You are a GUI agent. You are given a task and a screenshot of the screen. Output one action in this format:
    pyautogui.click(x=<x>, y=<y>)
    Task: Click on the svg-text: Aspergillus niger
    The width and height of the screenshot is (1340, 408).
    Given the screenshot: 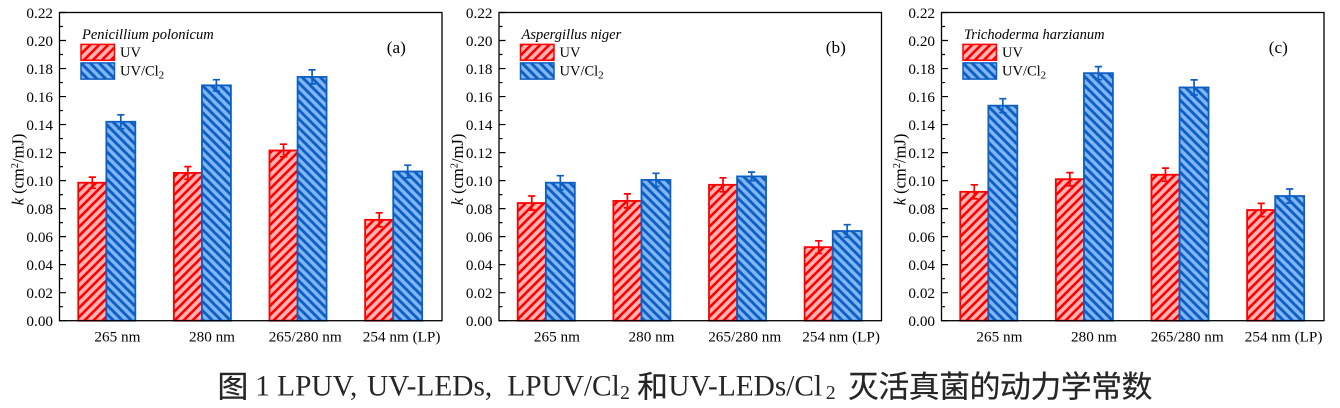 What is the action you would take?
    pyautogui.click(x=571, y=35)
    